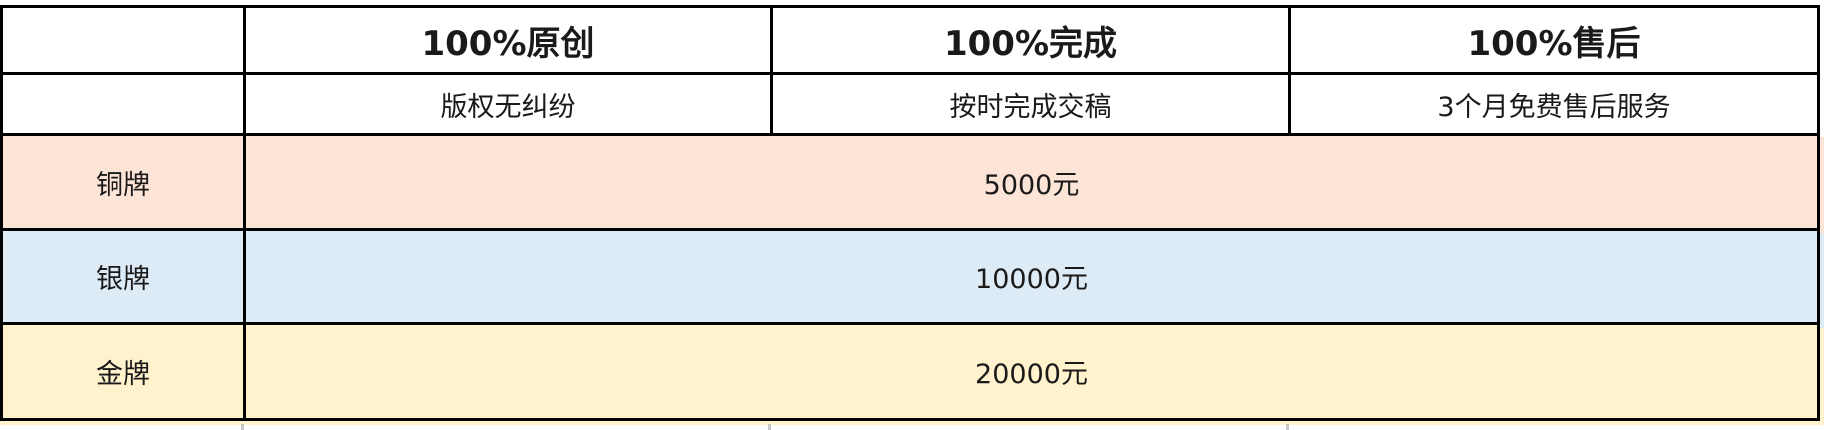 This screenshot has height=430, width=1824. What do you see at coordinates (1554, 104) in the screenshot?
I see `subheader-cell-aftersales: 3个月免费售后服务` at bounding box center [1554, 104].